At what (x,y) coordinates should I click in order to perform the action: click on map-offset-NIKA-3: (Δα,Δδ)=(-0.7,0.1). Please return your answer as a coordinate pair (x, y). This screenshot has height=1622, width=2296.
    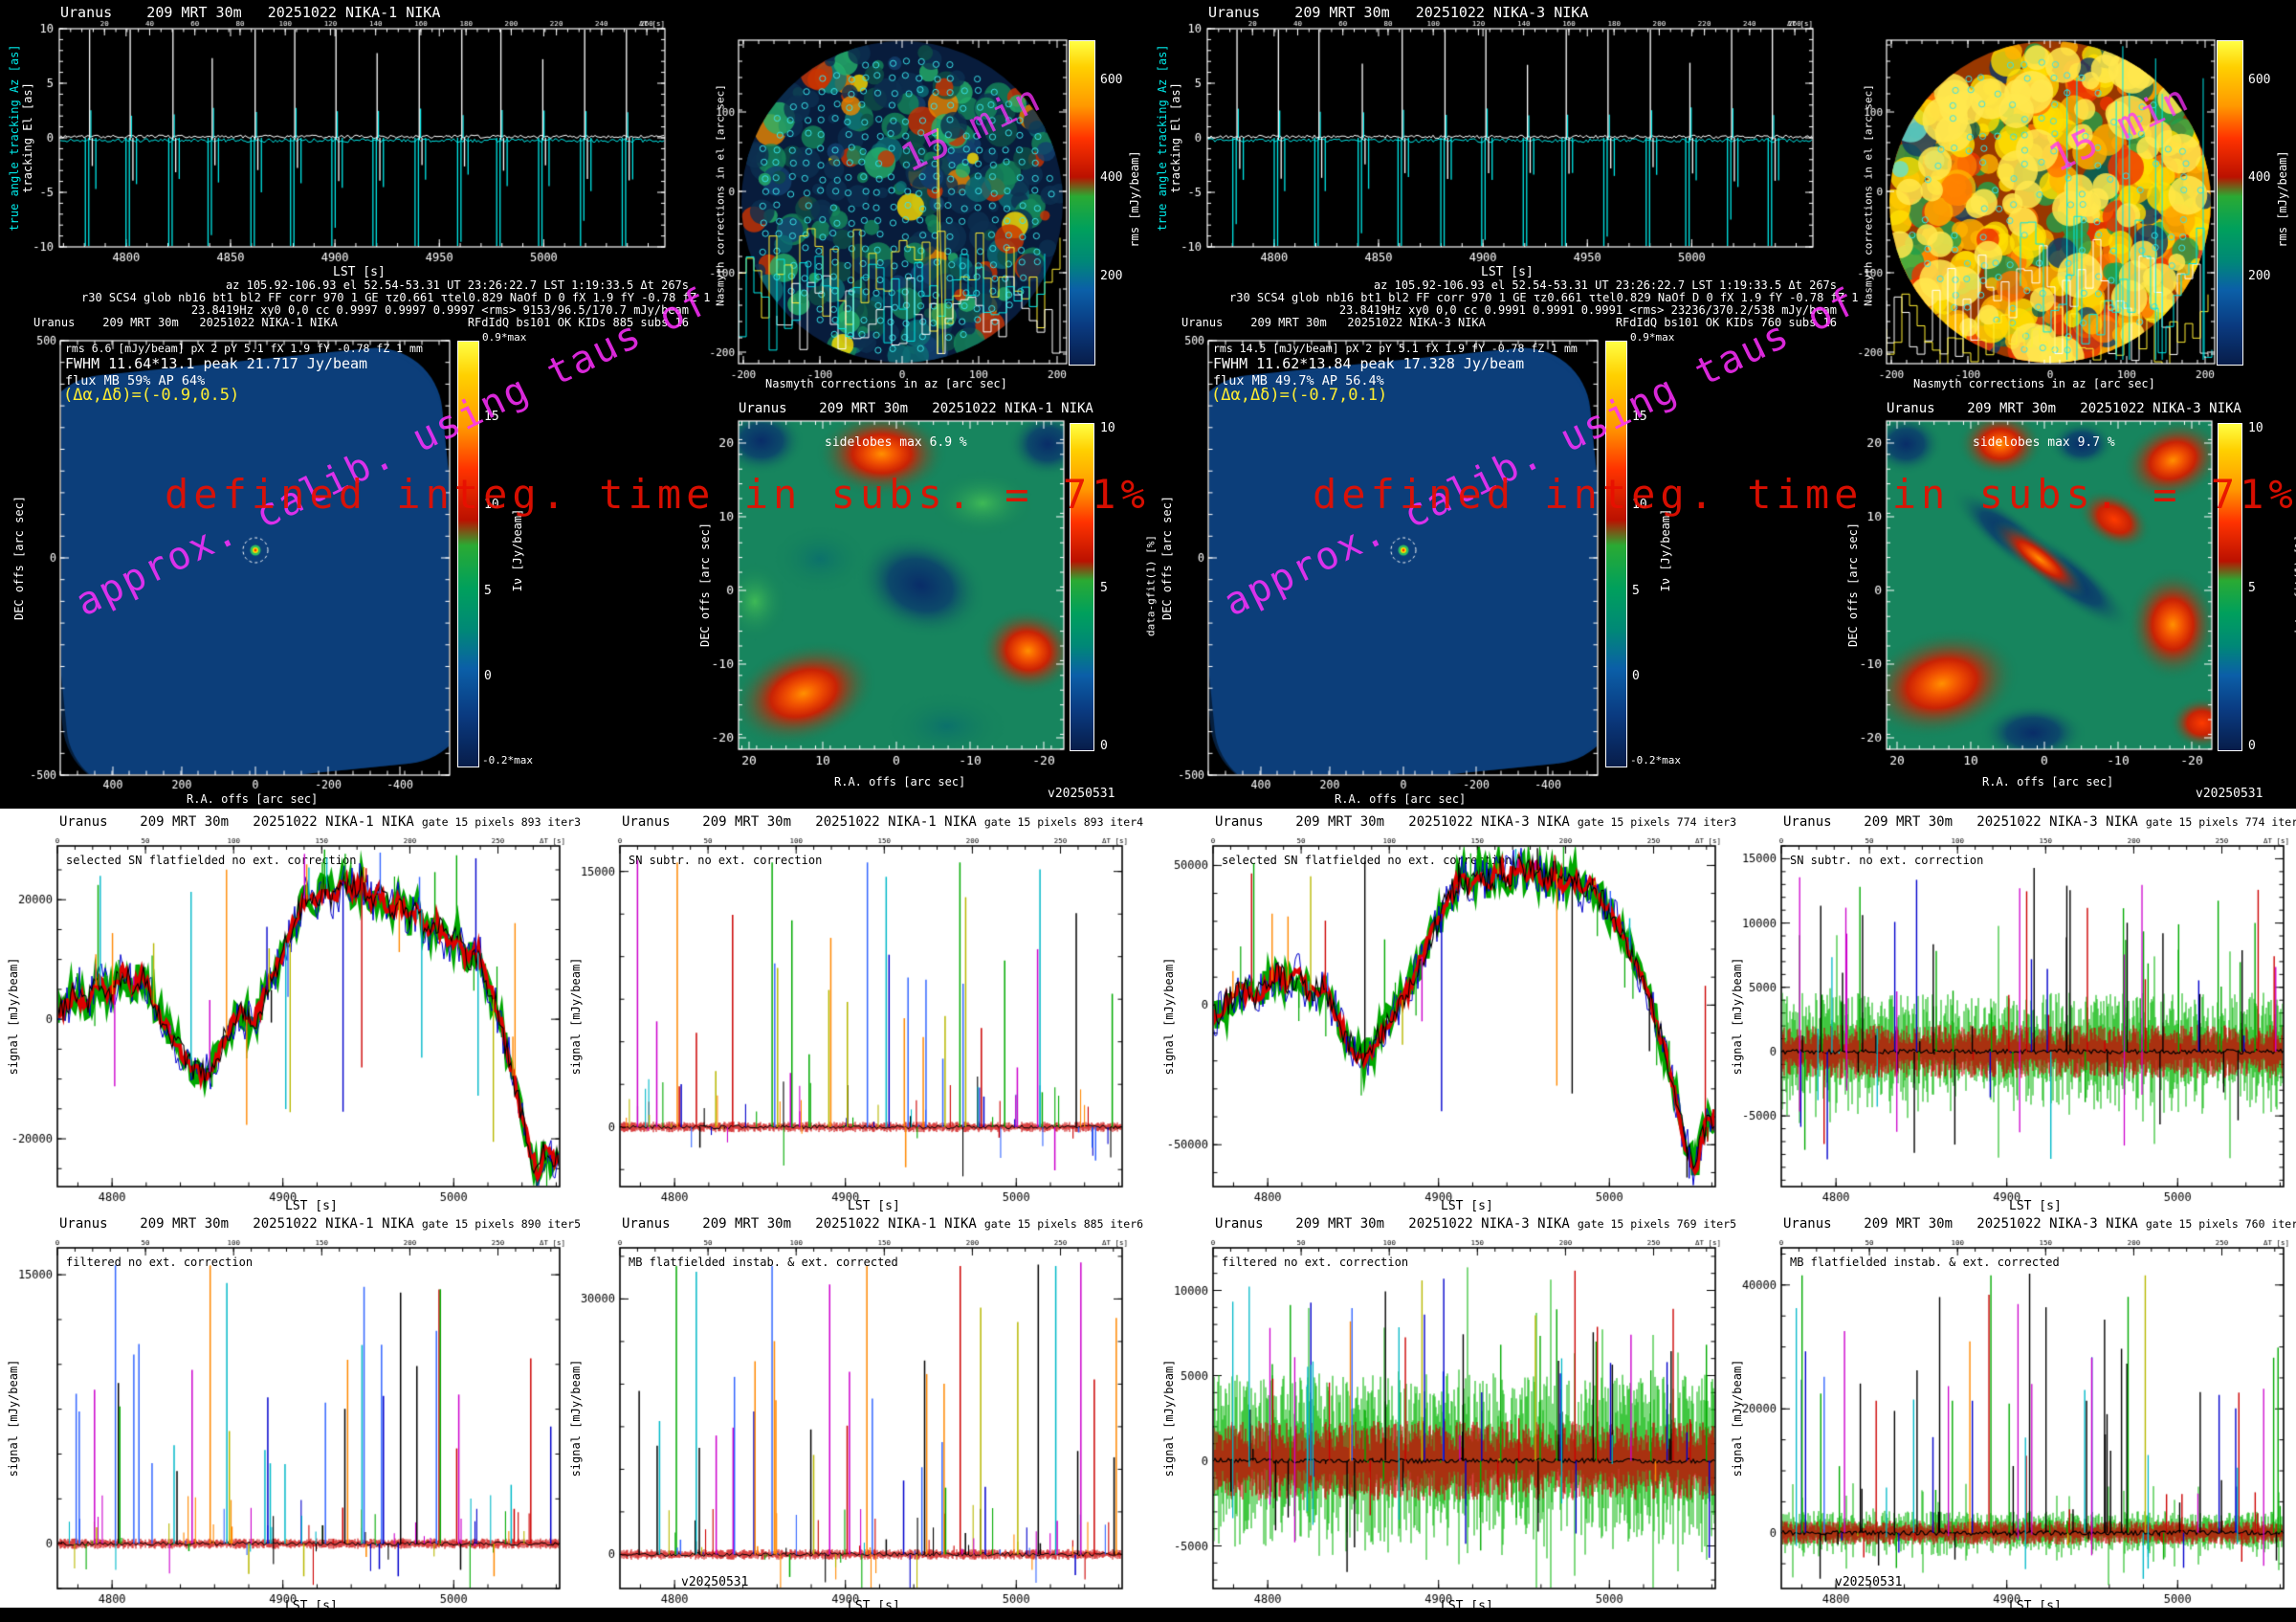
    Looking at the image, I should click on (1299, 396).